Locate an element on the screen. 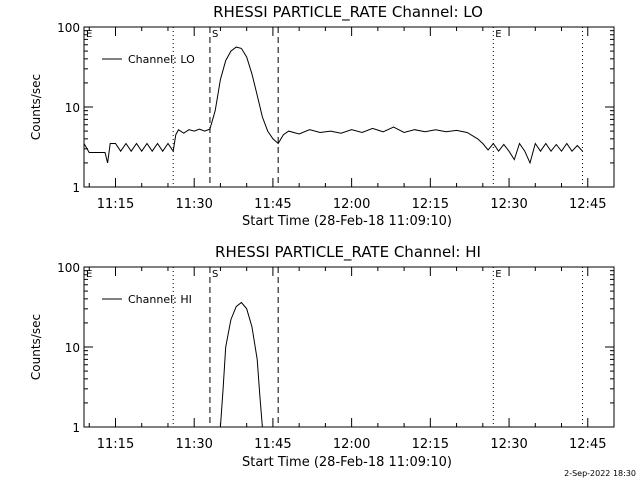 This screenshot has width=640, height=480. footer-timestamp: 2-Sep-2022 18:30 is located at coordinates (600, 473).